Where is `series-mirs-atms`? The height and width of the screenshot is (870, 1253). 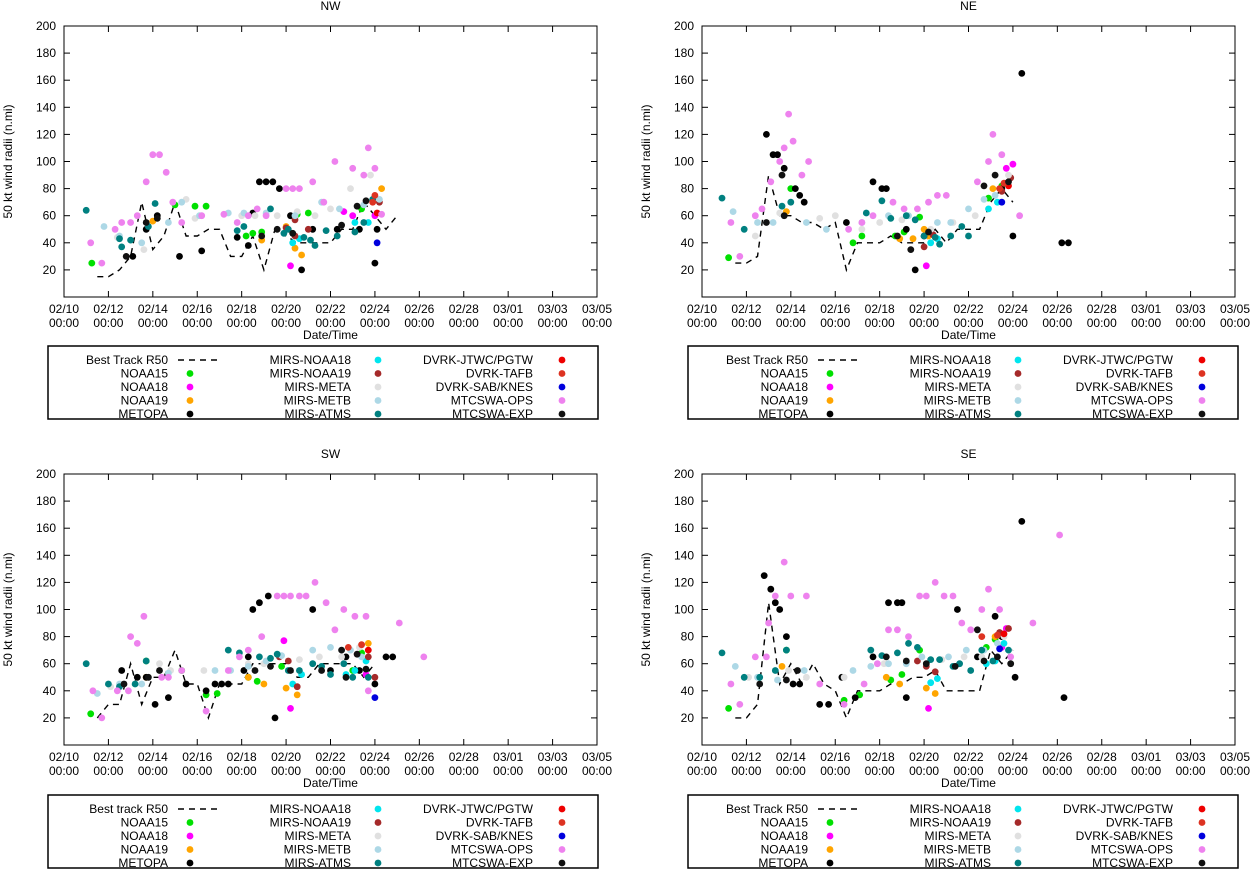 series-mirs-atms is located at coordinates (865, 660).